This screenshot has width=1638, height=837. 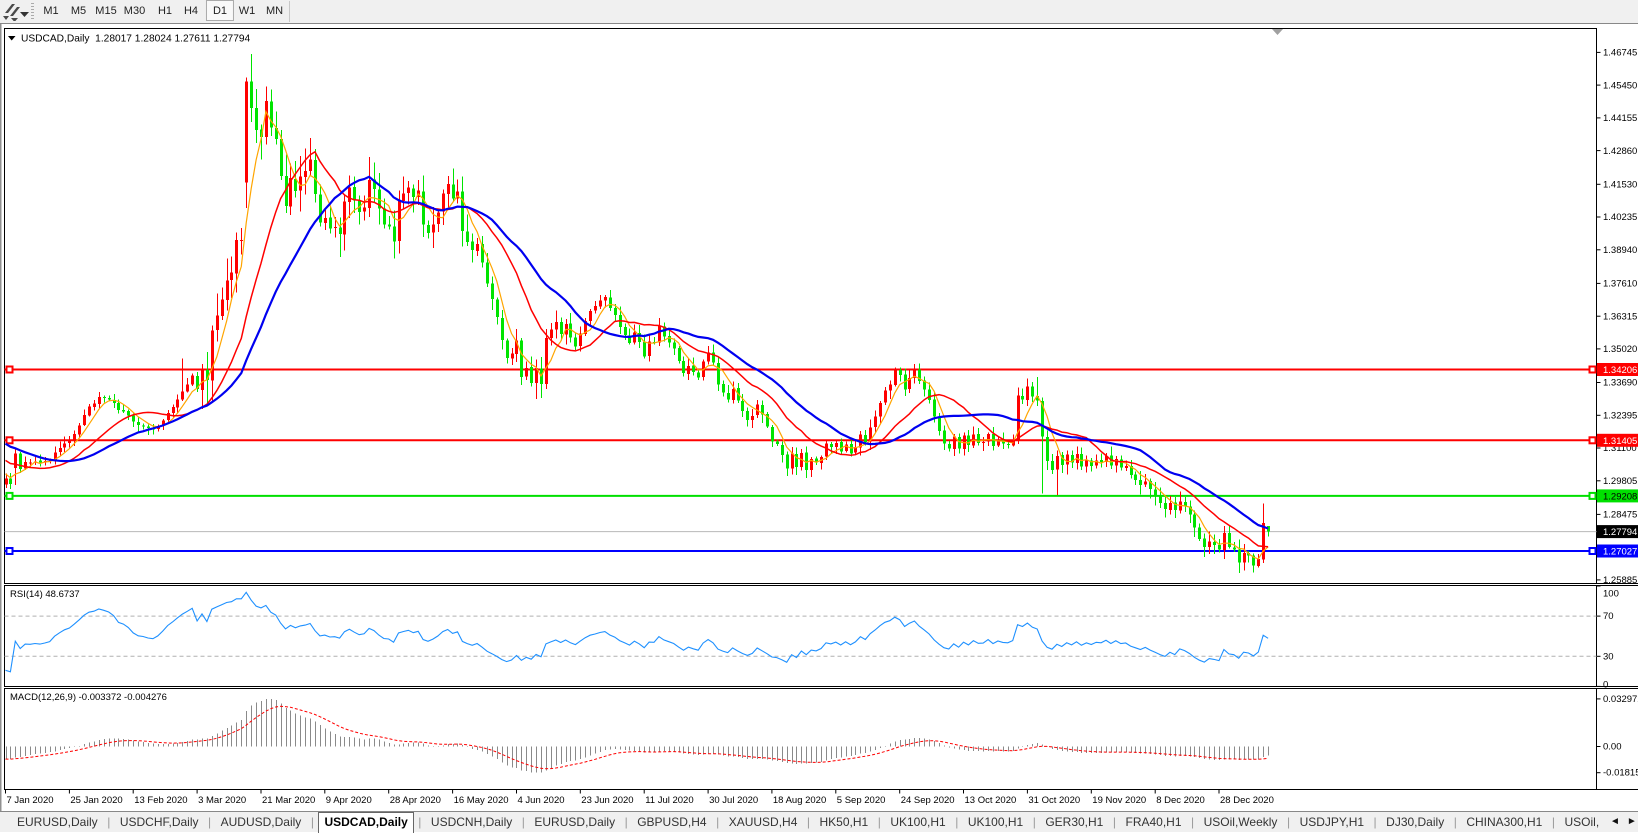 What do you see at coordinates (88, 697) in the screenshot?
I see `svg-text:MACD(12,26,9) -0.003372 -0.004: MACD(12,26,9) -0.003372 -0.004276` at bounding box center [88, 697].